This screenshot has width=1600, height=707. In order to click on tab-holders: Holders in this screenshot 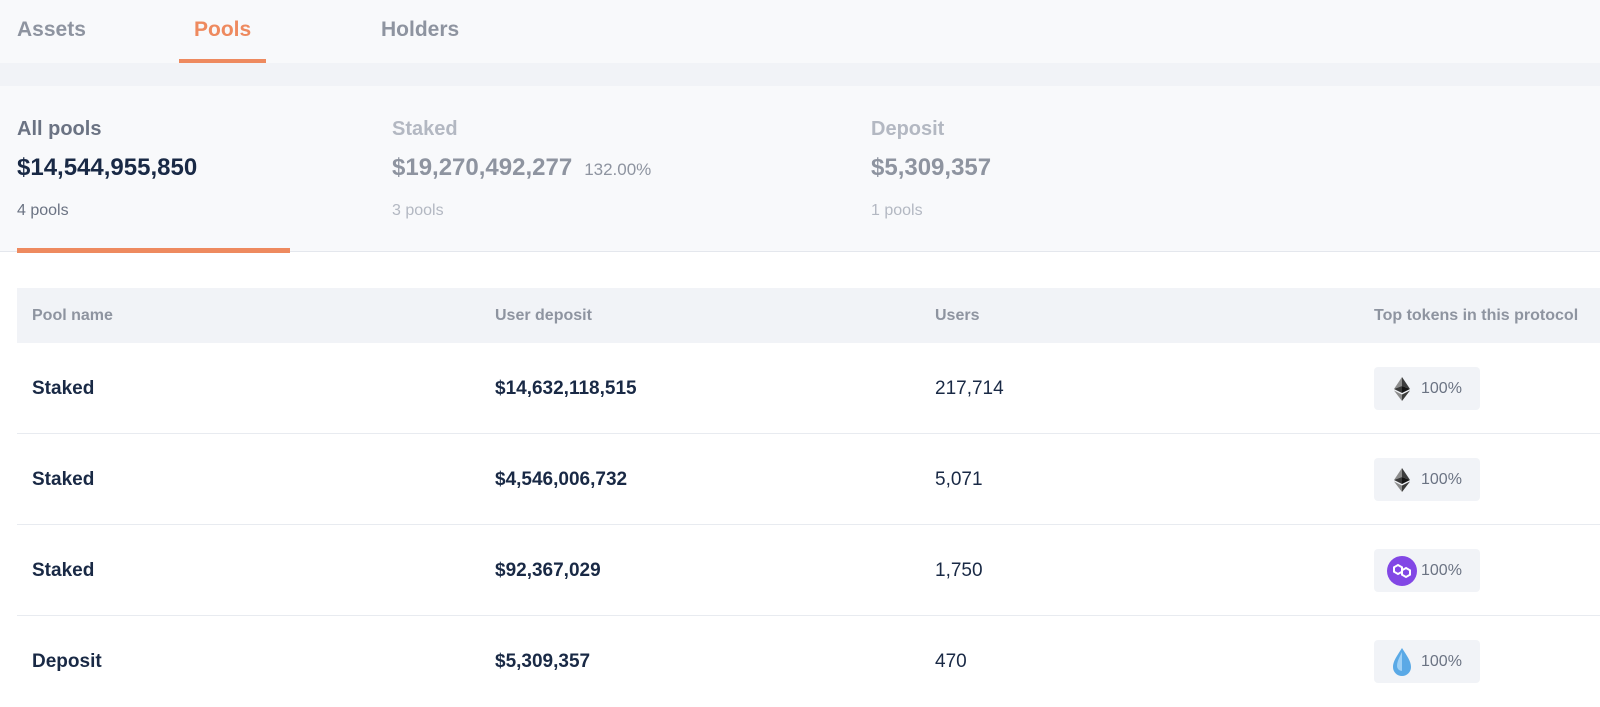, I will do `click(420, 31)`.